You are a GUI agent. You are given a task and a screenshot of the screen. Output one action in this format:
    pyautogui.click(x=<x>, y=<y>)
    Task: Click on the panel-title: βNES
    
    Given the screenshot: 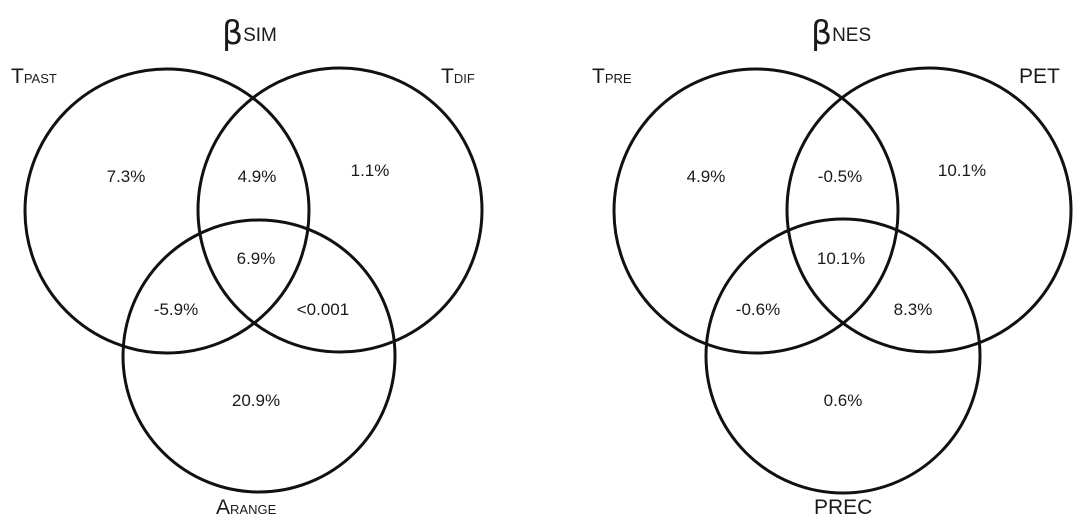 What is the action you would take?
    pyautogui.click(x=841, y=32)
    